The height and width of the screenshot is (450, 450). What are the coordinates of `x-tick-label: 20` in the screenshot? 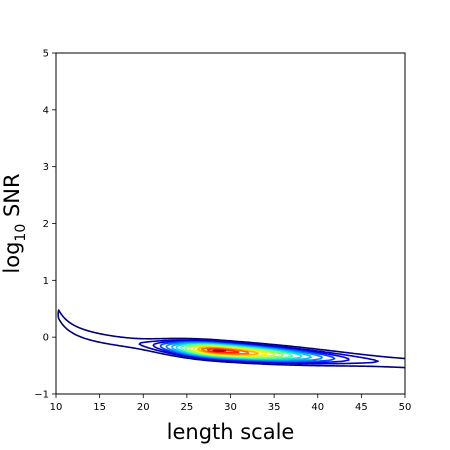 It's located at (143, 407).